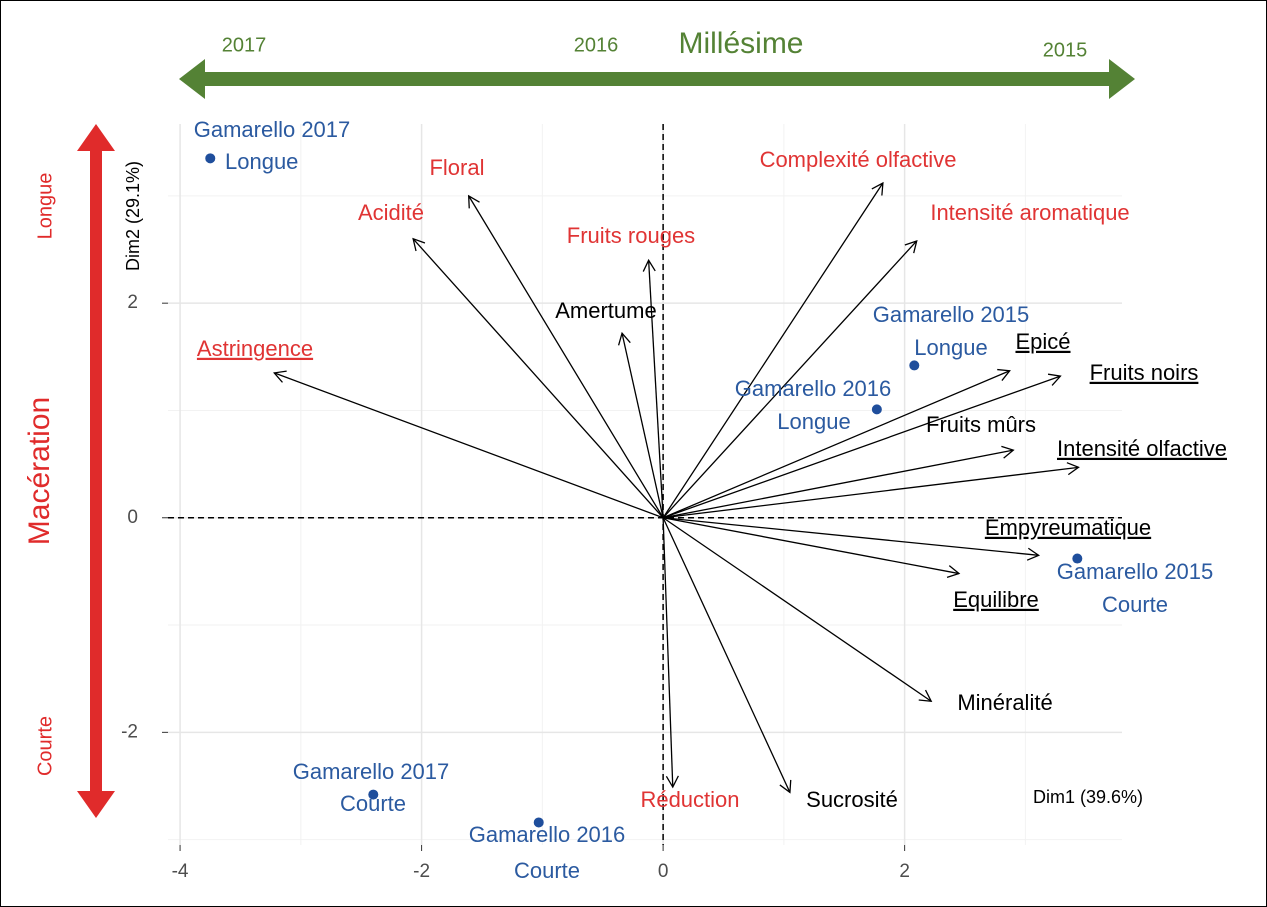 This screenshot has width=1267, height=907. What do you see at coordinates (39, 471) in the screenshot?
I see `maceration-title: Macération` at bounding box center [39, 471].